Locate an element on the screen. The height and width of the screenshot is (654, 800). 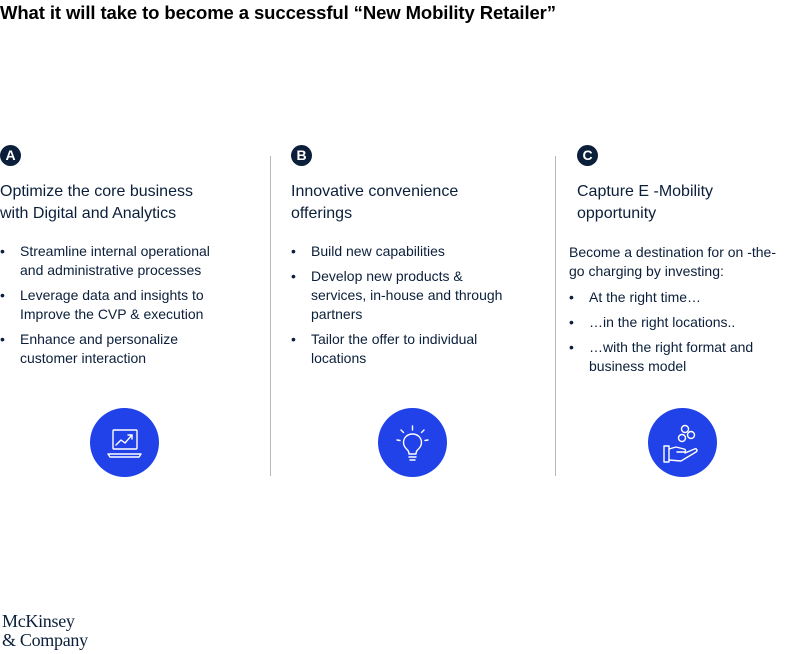
list-item-line: customer interaction is located at coordinates (83, 358).